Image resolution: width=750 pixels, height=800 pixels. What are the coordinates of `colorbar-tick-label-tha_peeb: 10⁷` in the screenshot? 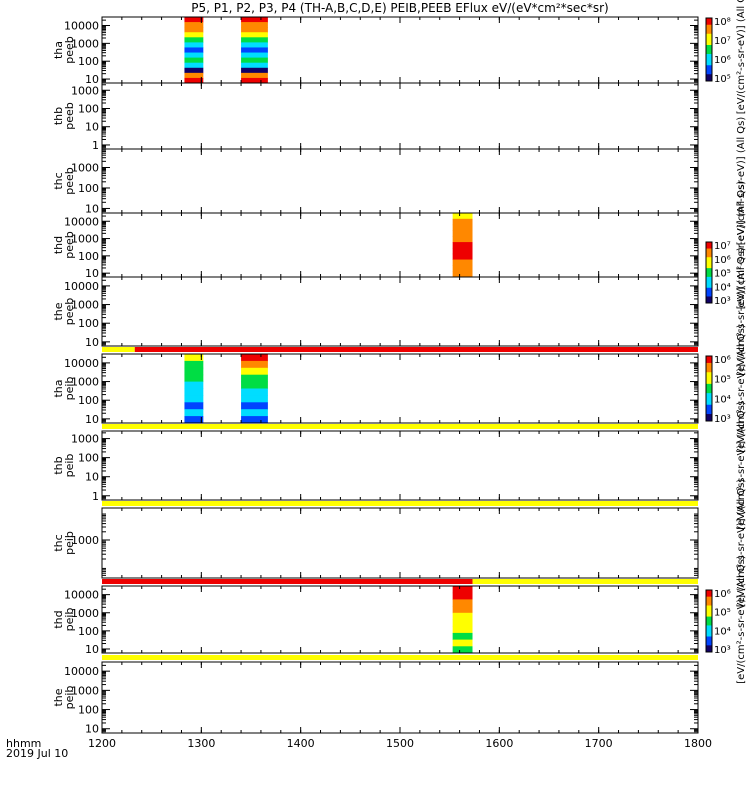 It's located at (722, 41).